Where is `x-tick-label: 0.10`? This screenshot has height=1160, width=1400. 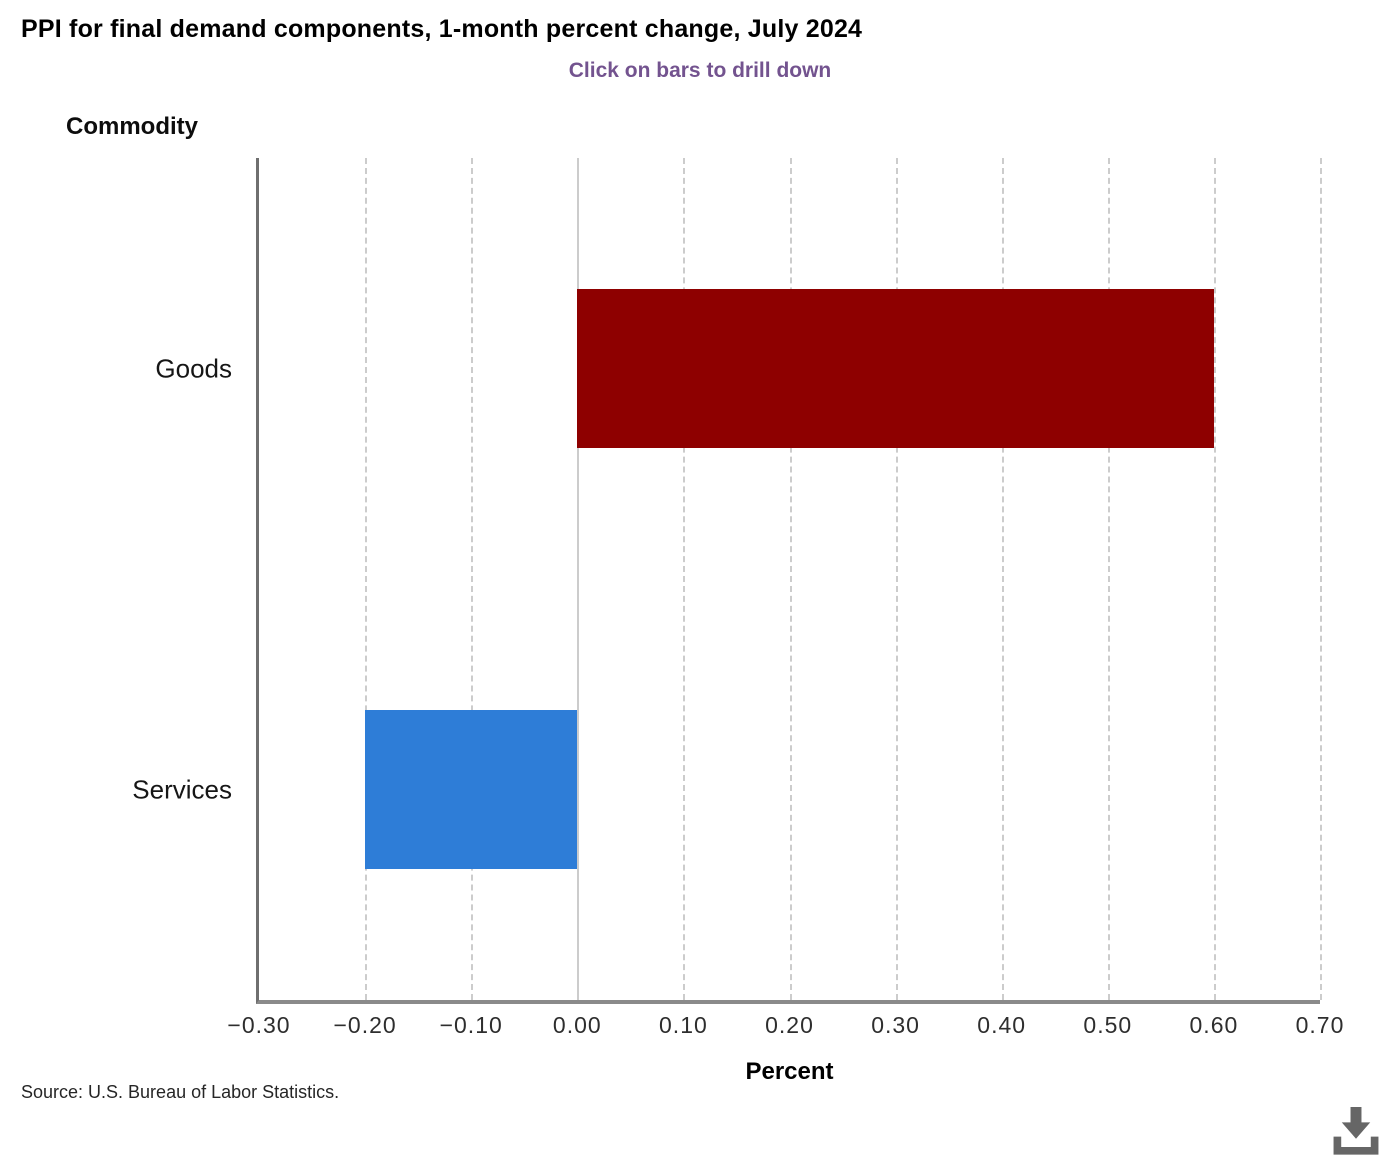
x-tick-label: 0.10 is located at coordinates (683, 1025).